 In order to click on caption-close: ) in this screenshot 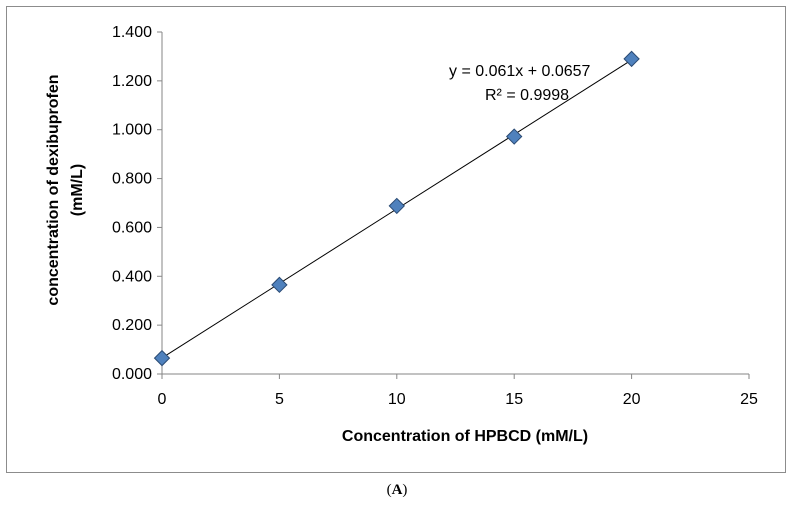, I will do `click(405, 490)`.